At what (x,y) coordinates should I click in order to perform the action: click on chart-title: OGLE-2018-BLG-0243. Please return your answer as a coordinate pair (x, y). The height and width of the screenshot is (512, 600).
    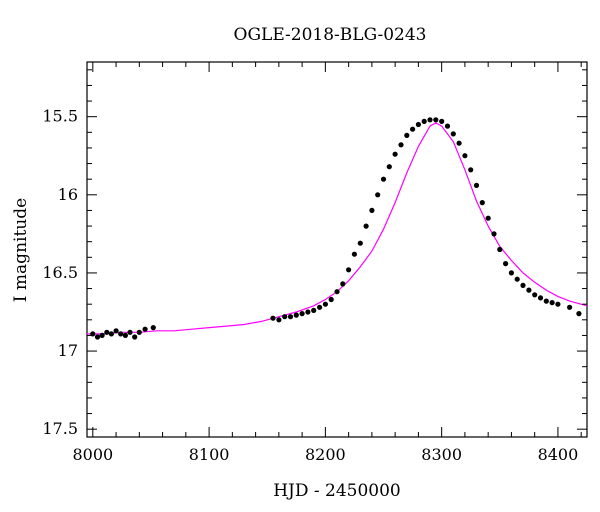
    Looking at the image, I should click on (330, 35).